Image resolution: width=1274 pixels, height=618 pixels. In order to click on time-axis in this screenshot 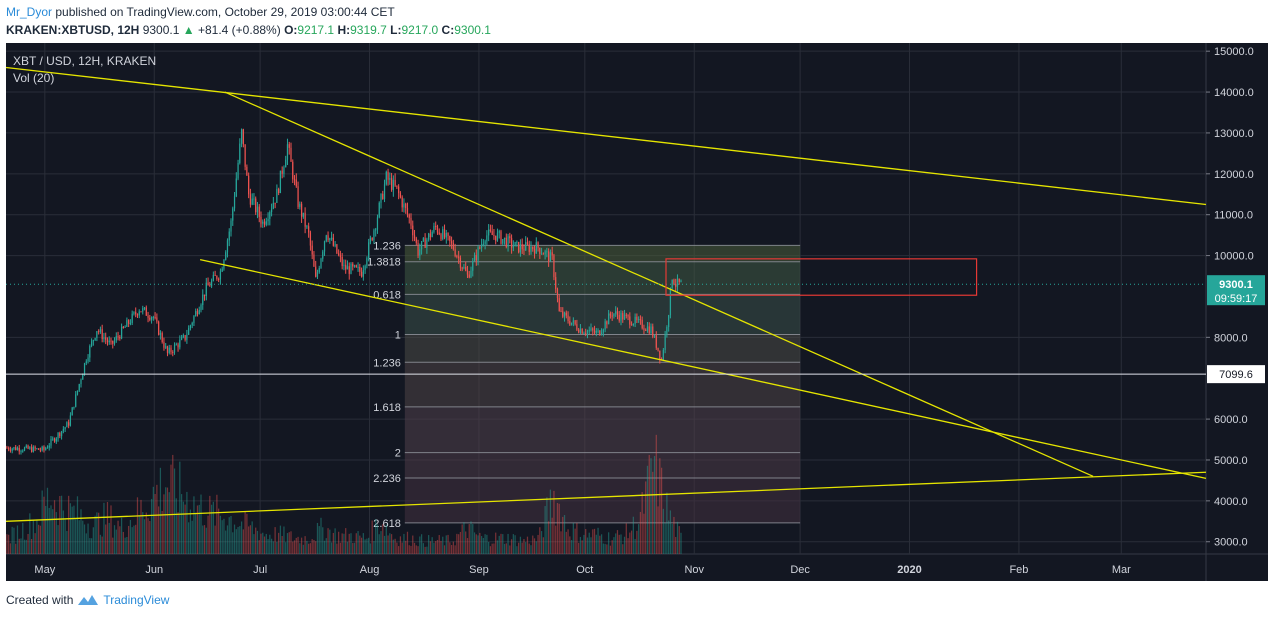, I will do `click(637, 567)`.